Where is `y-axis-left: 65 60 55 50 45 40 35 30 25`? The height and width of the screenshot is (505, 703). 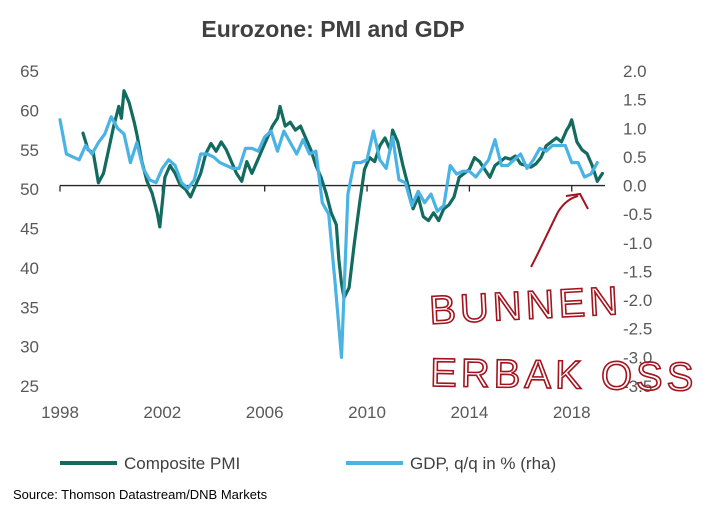 y-axis-left: 65 60 55 50 45 40 35 30 25 is located at coordinates (29, 229).